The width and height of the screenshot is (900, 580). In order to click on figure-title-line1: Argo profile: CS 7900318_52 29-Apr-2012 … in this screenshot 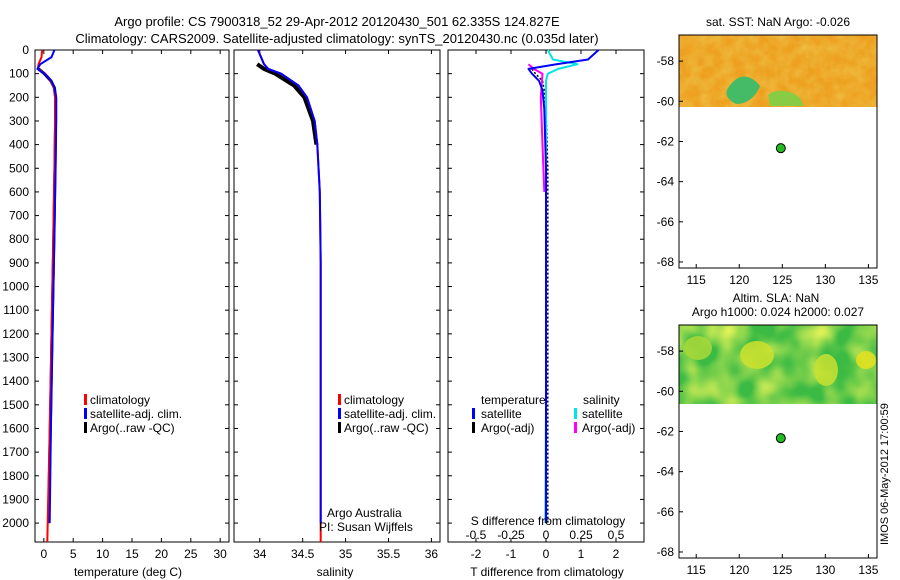, I will do `click(337, 21)`.